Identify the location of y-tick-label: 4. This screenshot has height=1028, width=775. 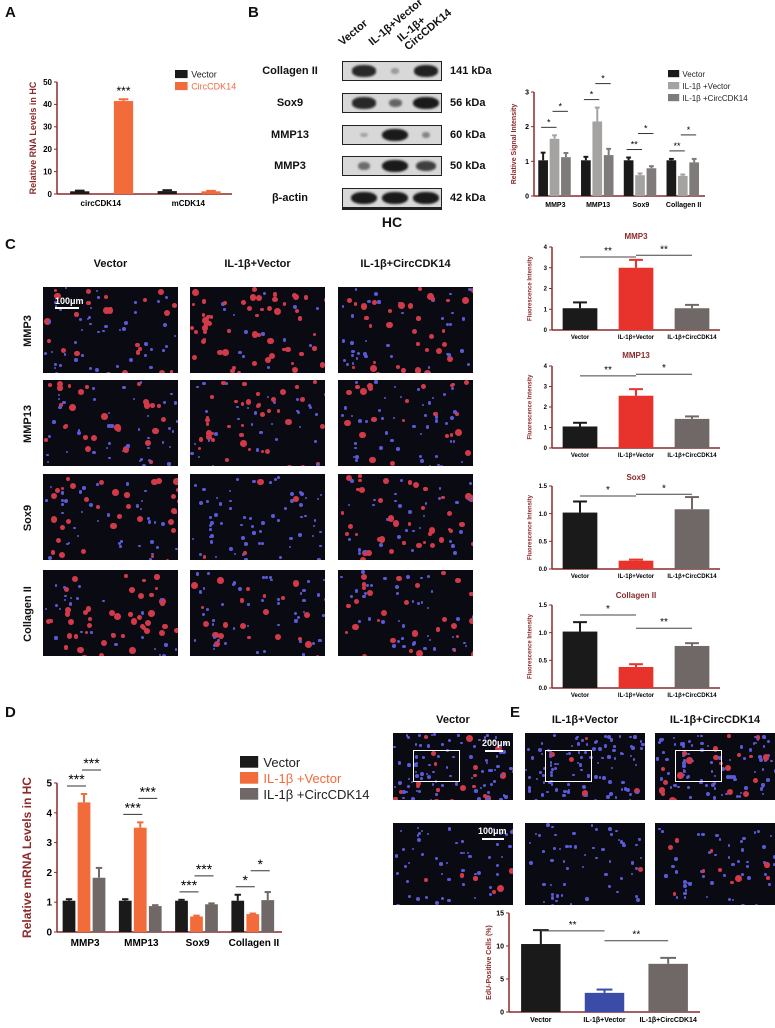
(49, 813).